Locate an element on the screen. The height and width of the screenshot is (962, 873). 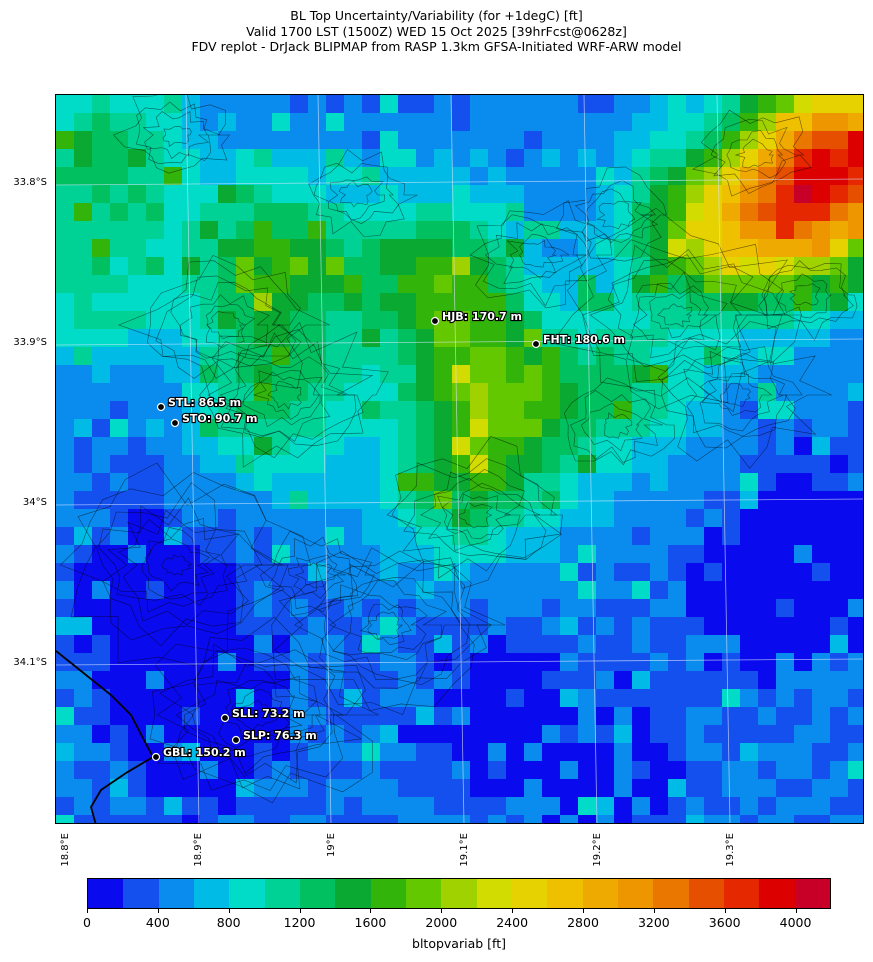
station-sto: STO: 90.7 m is located at coordinates (214, 419).